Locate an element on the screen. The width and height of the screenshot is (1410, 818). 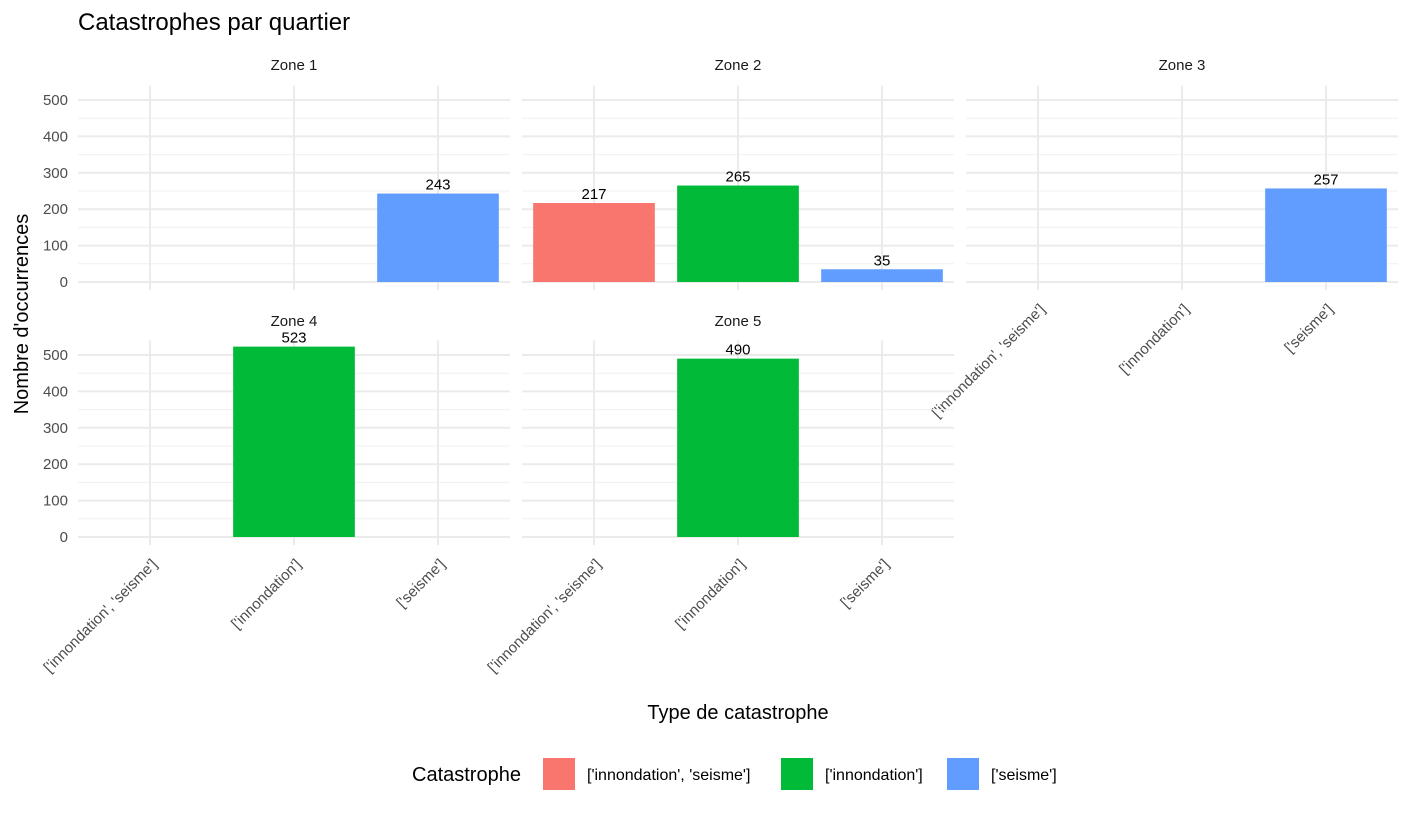
legend-label: ['innondation', 'seisme'] is located at coordinates (668, 775).